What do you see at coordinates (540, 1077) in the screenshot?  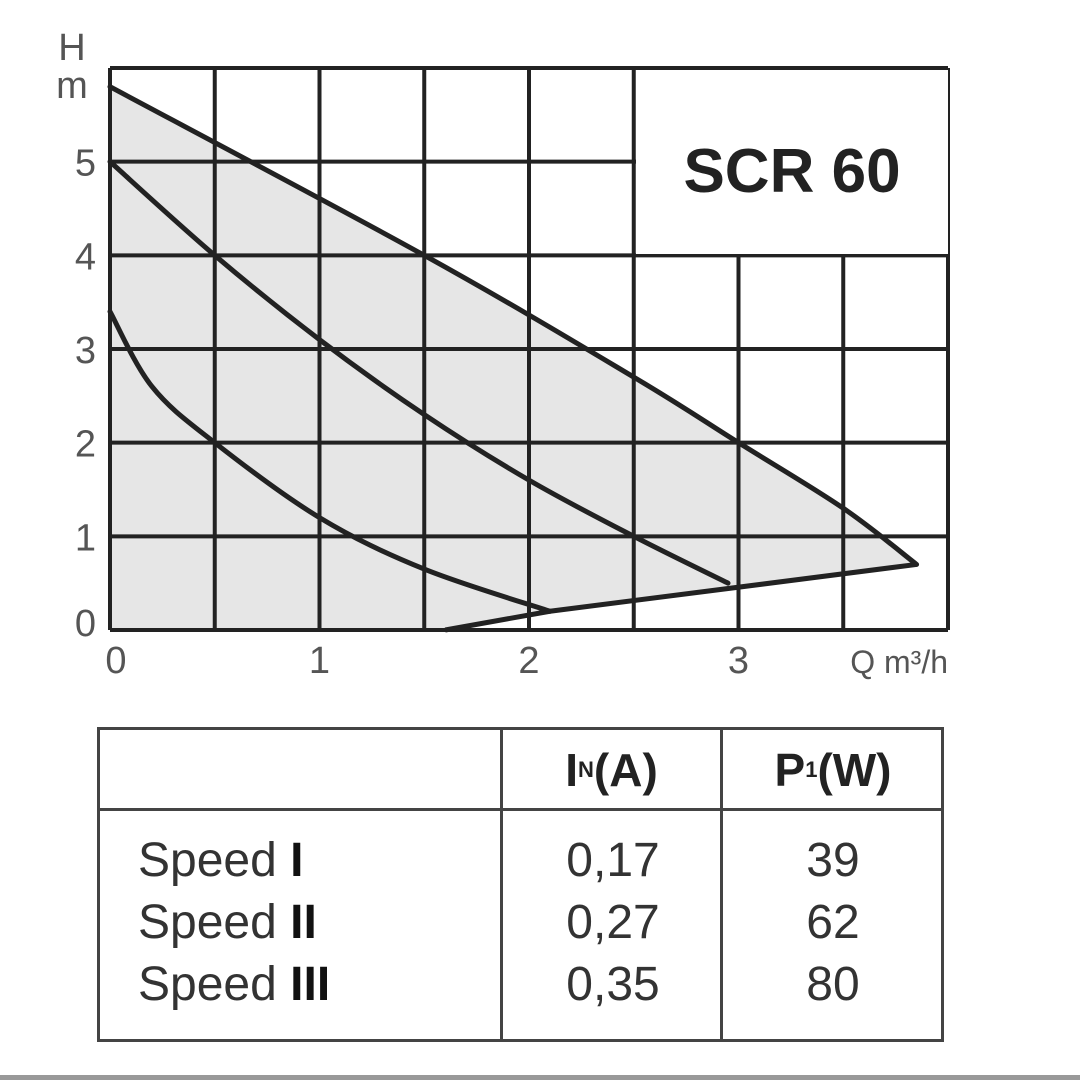 I see `bottom-rule` at bounding box center [540, 1077].